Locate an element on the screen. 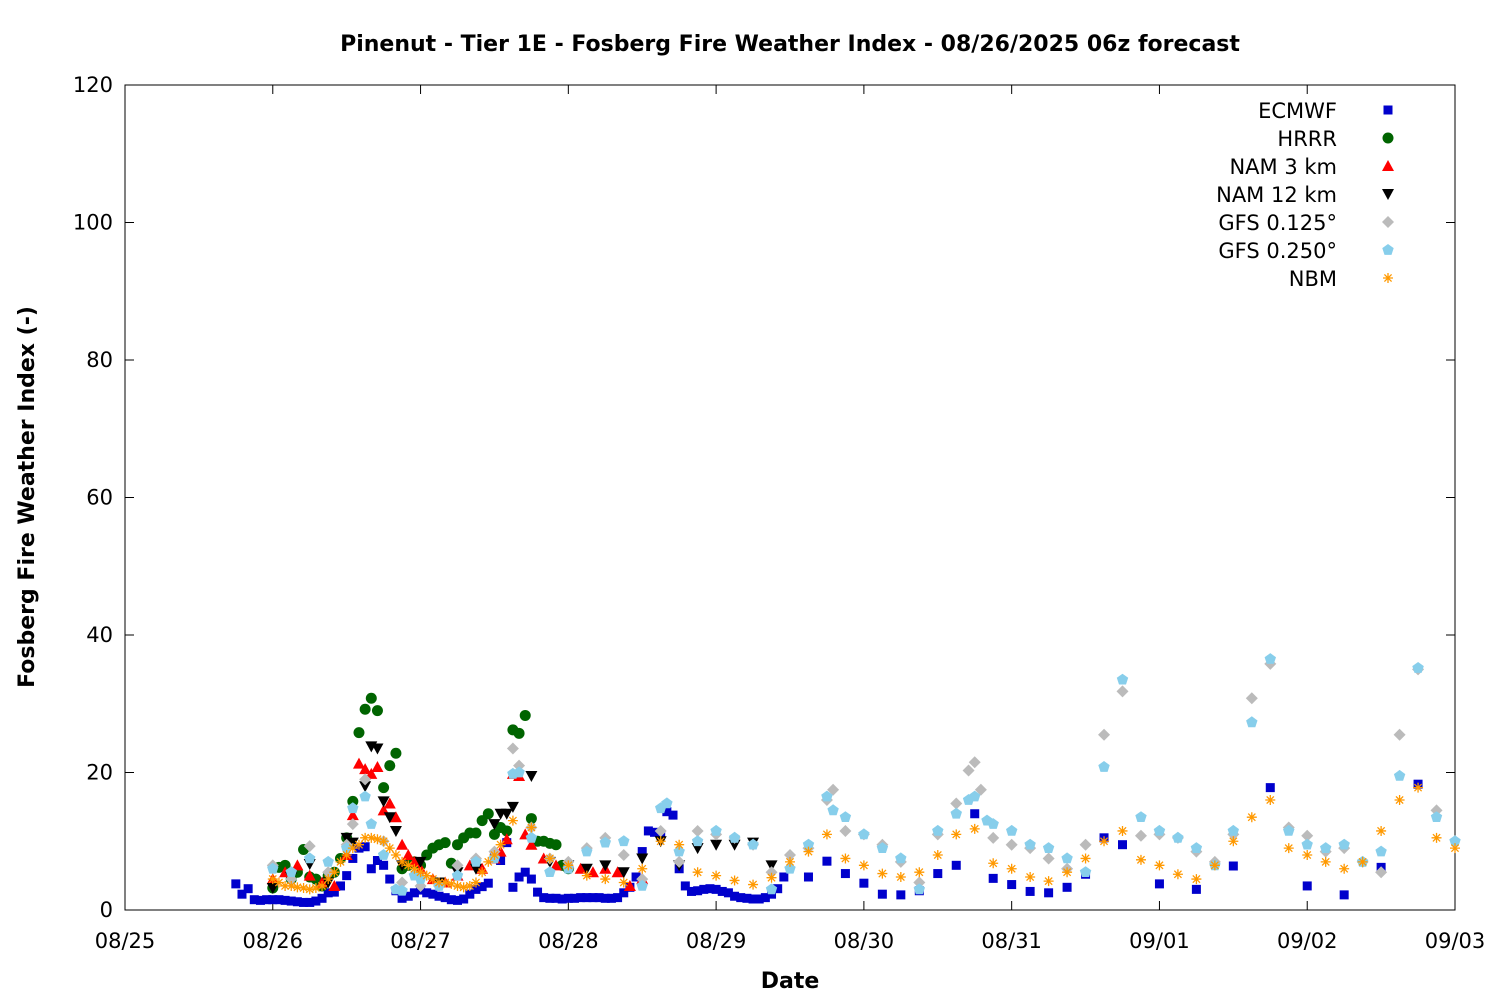  legend-label: NAM 12 km is located at coordinates (1276, 195).